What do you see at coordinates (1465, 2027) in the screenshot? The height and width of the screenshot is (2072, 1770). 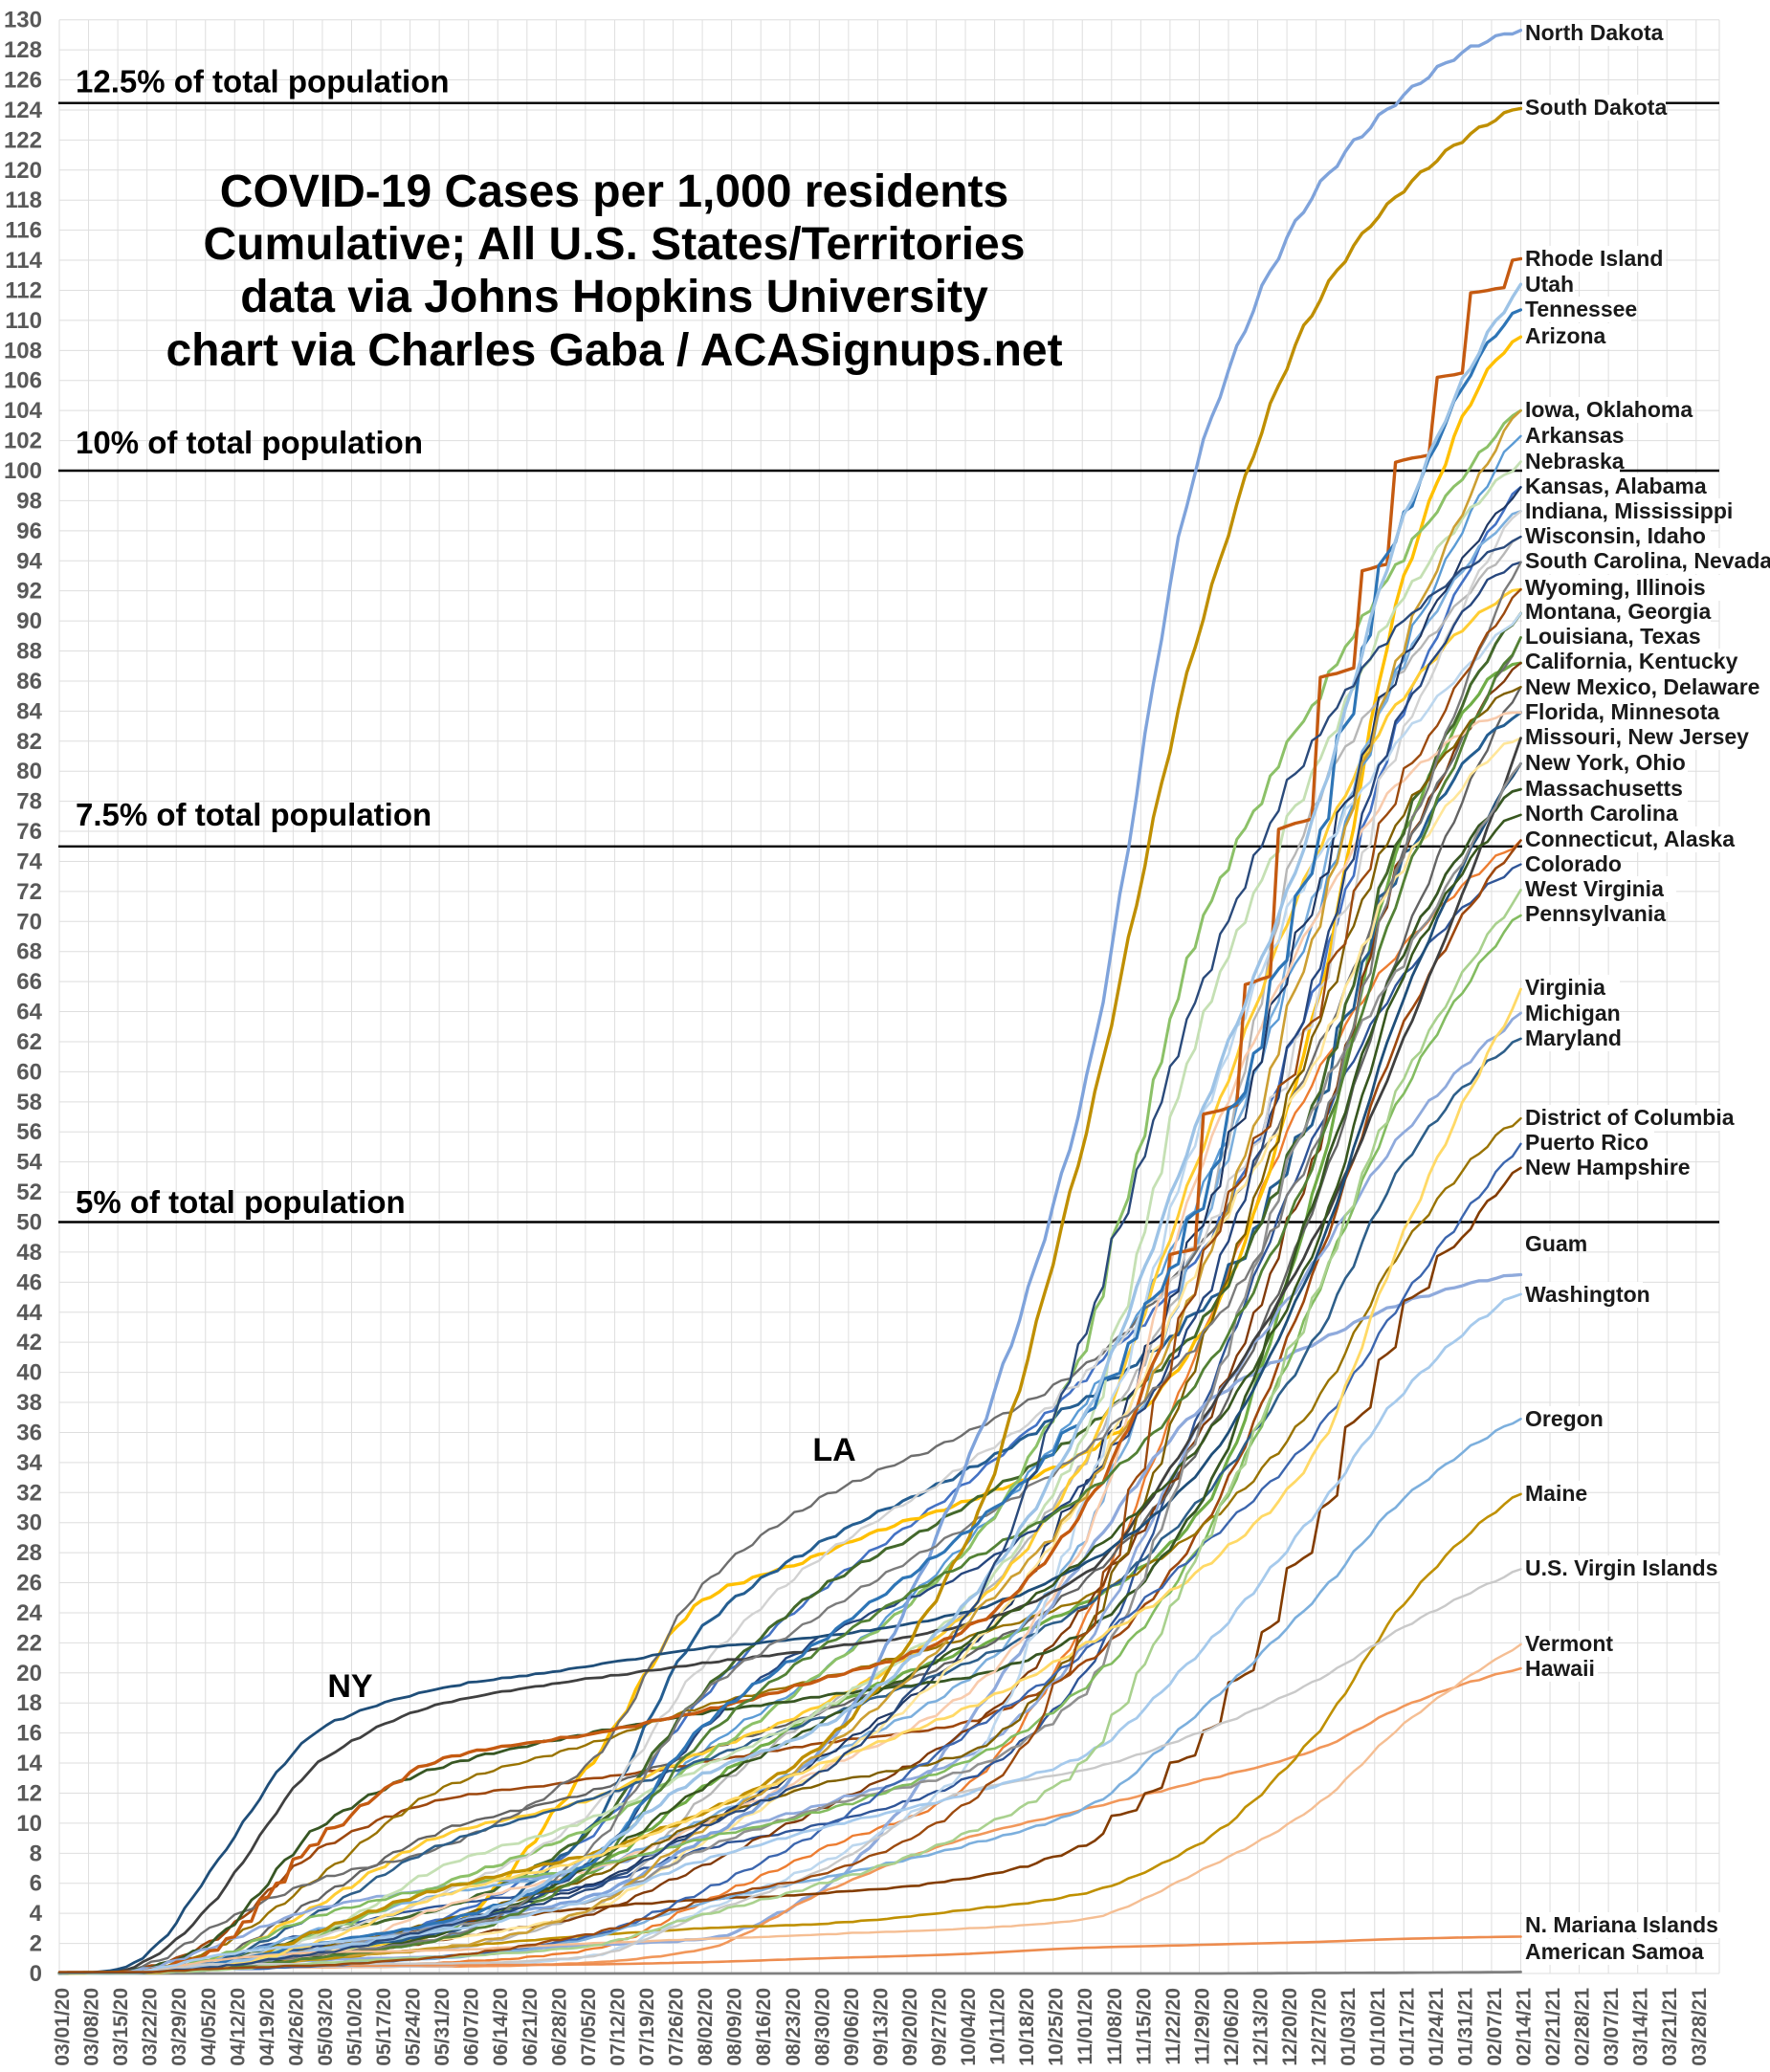 I see `svg-text: 01/31/21` at bounding box center [1465, 2027].